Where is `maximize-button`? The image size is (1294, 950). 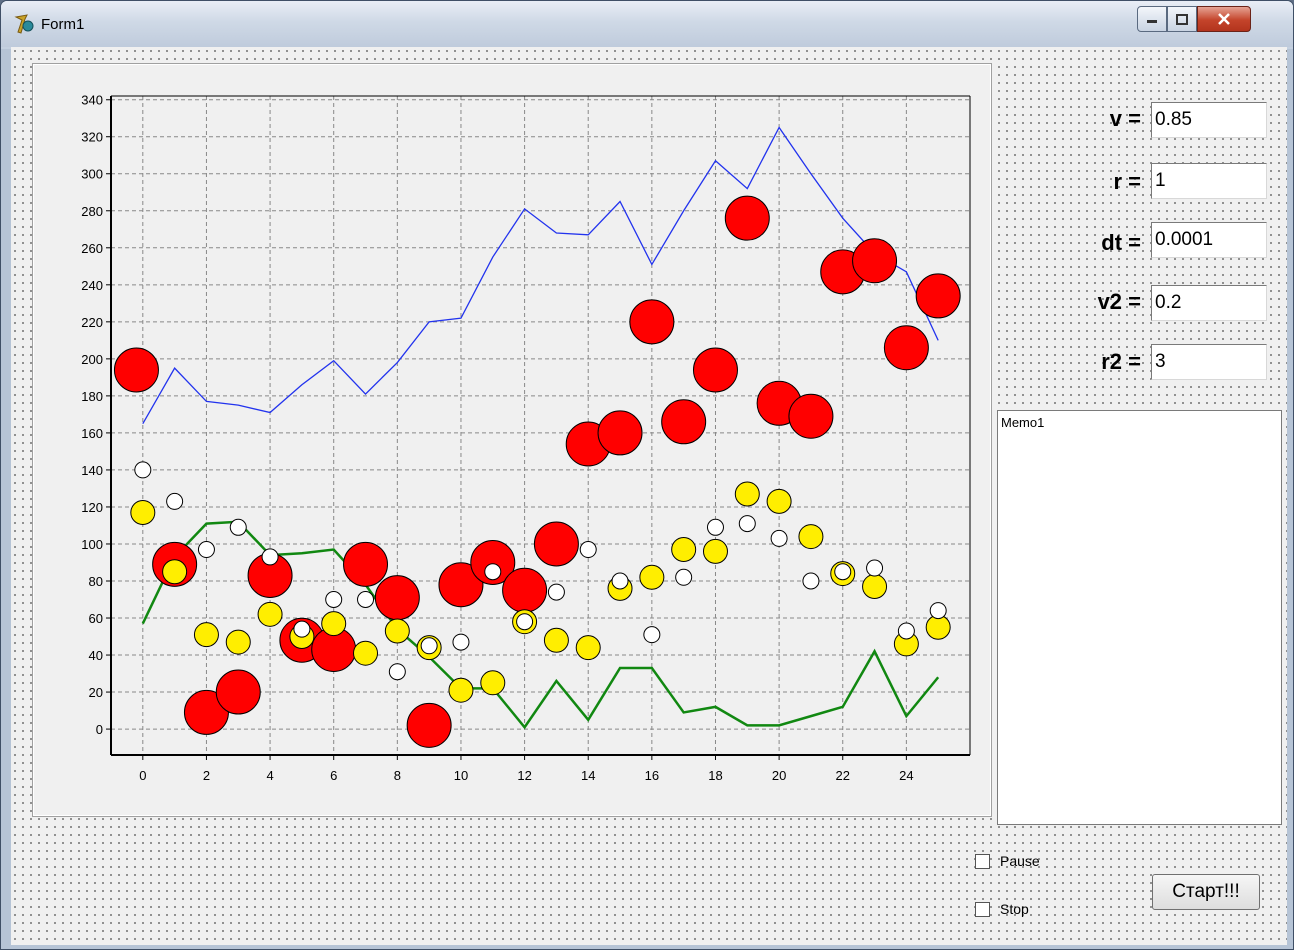 maximize-button is located at coordinates (1182, 19).